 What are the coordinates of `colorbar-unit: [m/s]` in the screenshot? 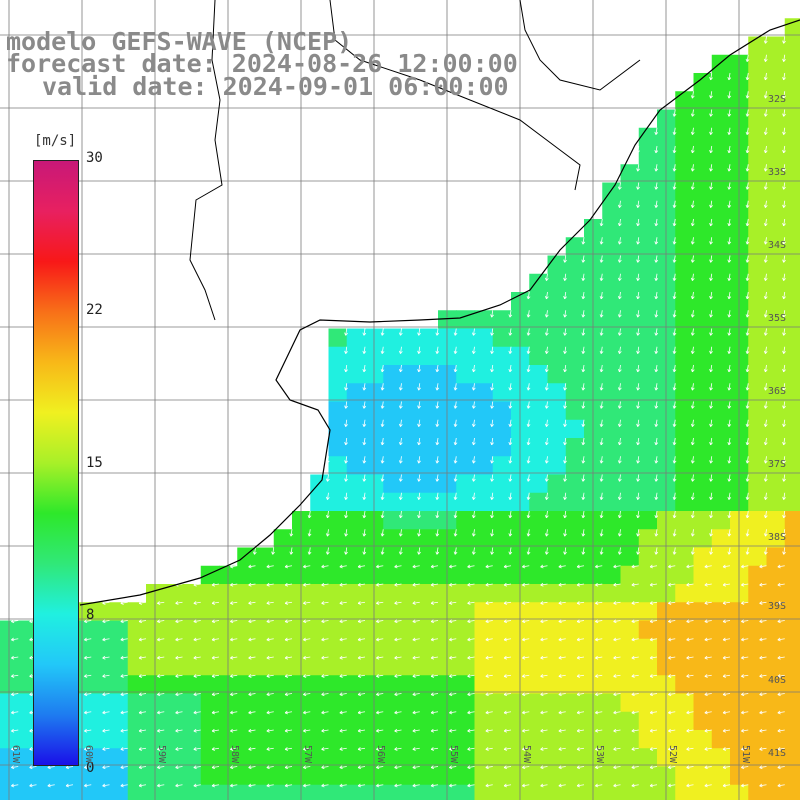 It's located at (55, 141).